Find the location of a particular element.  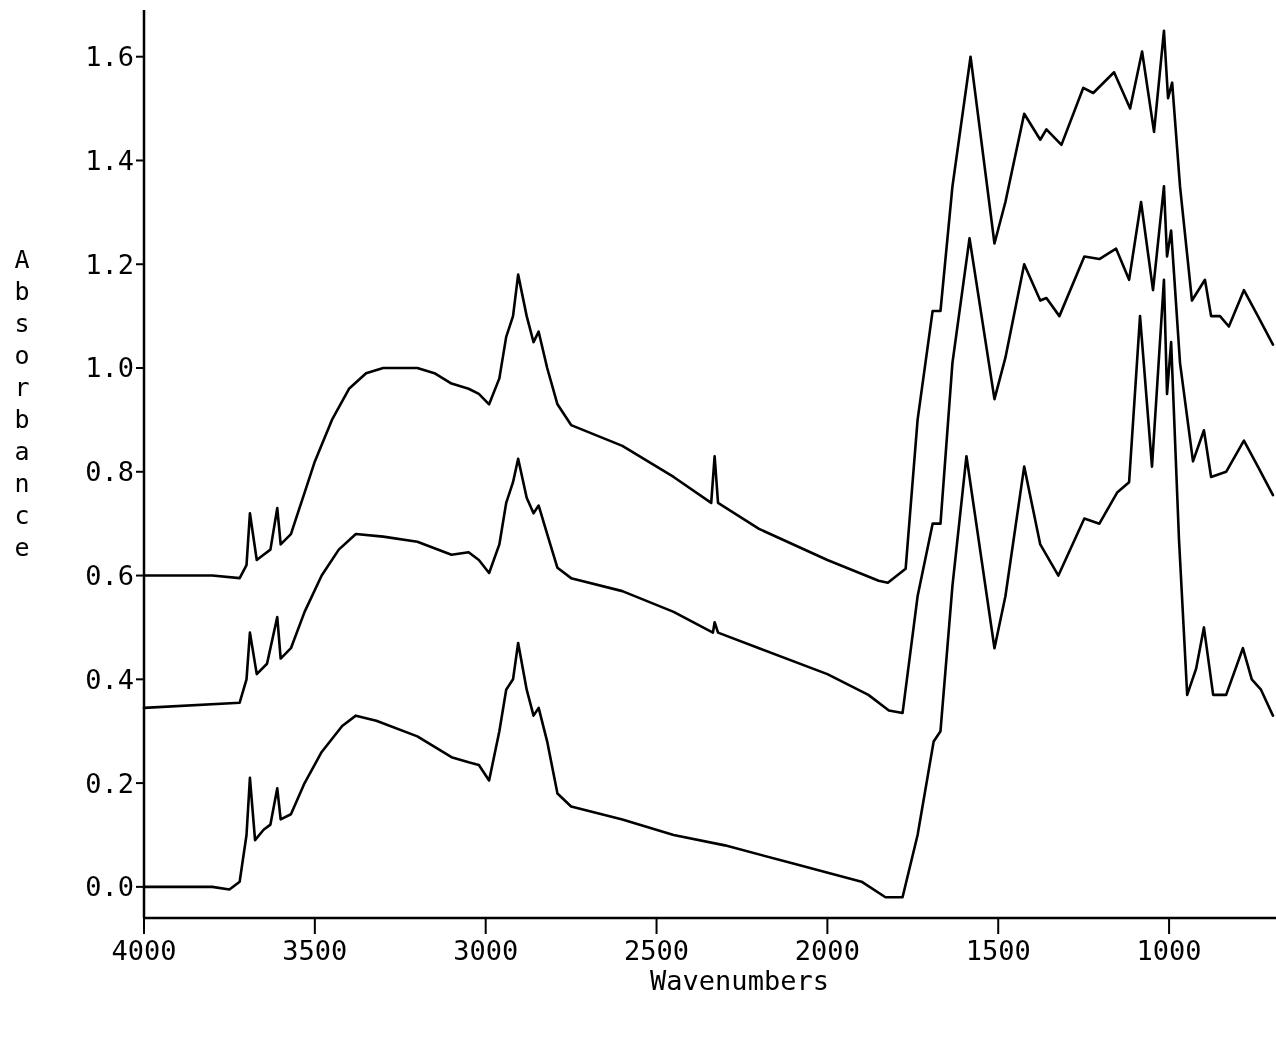

text: Absorbance is located at coordinates (22, 403).